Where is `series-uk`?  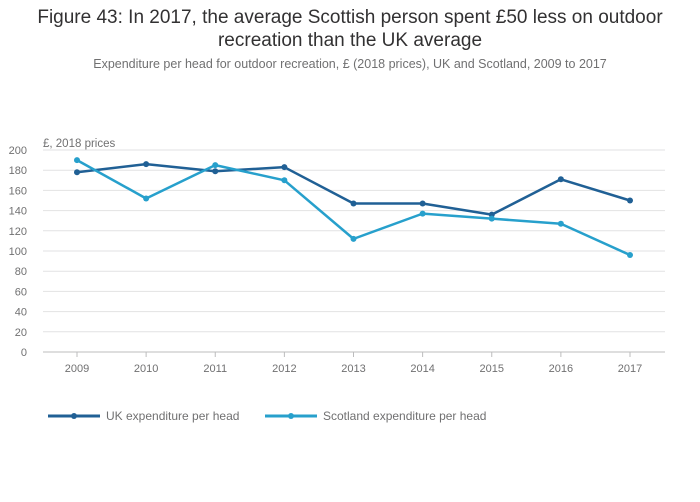 series-uk is located at coordinates (353, 189).